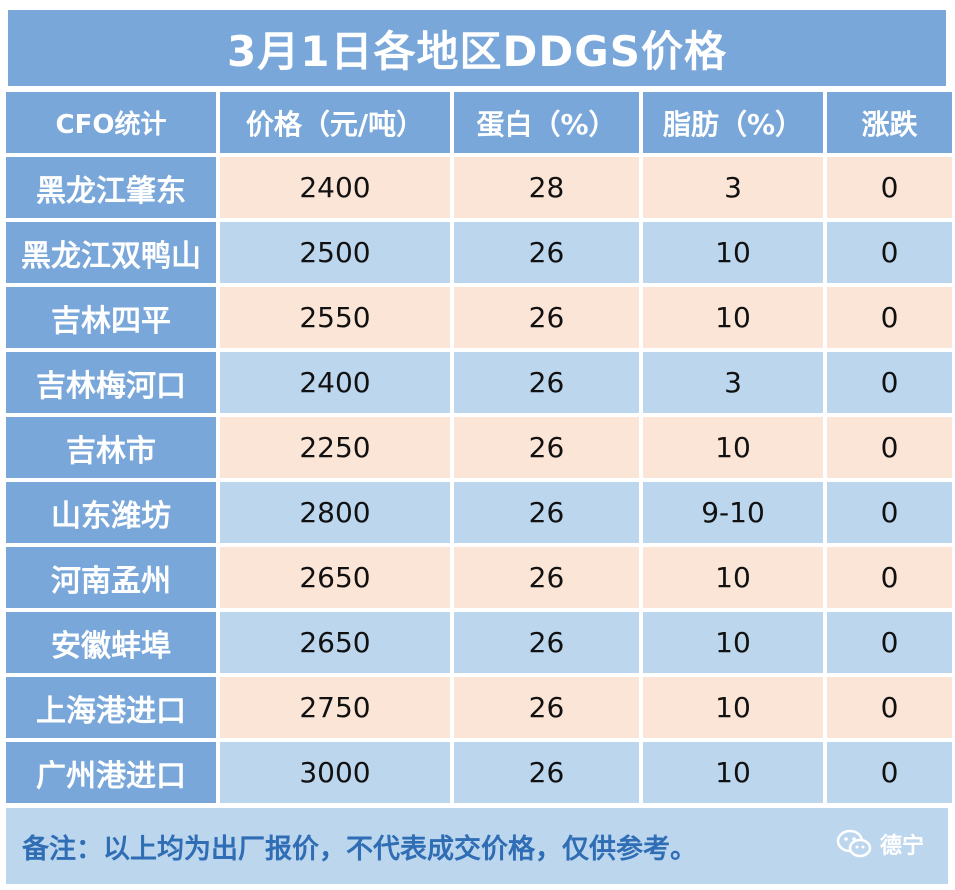 This screenshot has width=955, height=890. Describe the element at coordinates (546, 122) in the screenshot. I see `header-cell-protein: 蛋白（%）` at that location.